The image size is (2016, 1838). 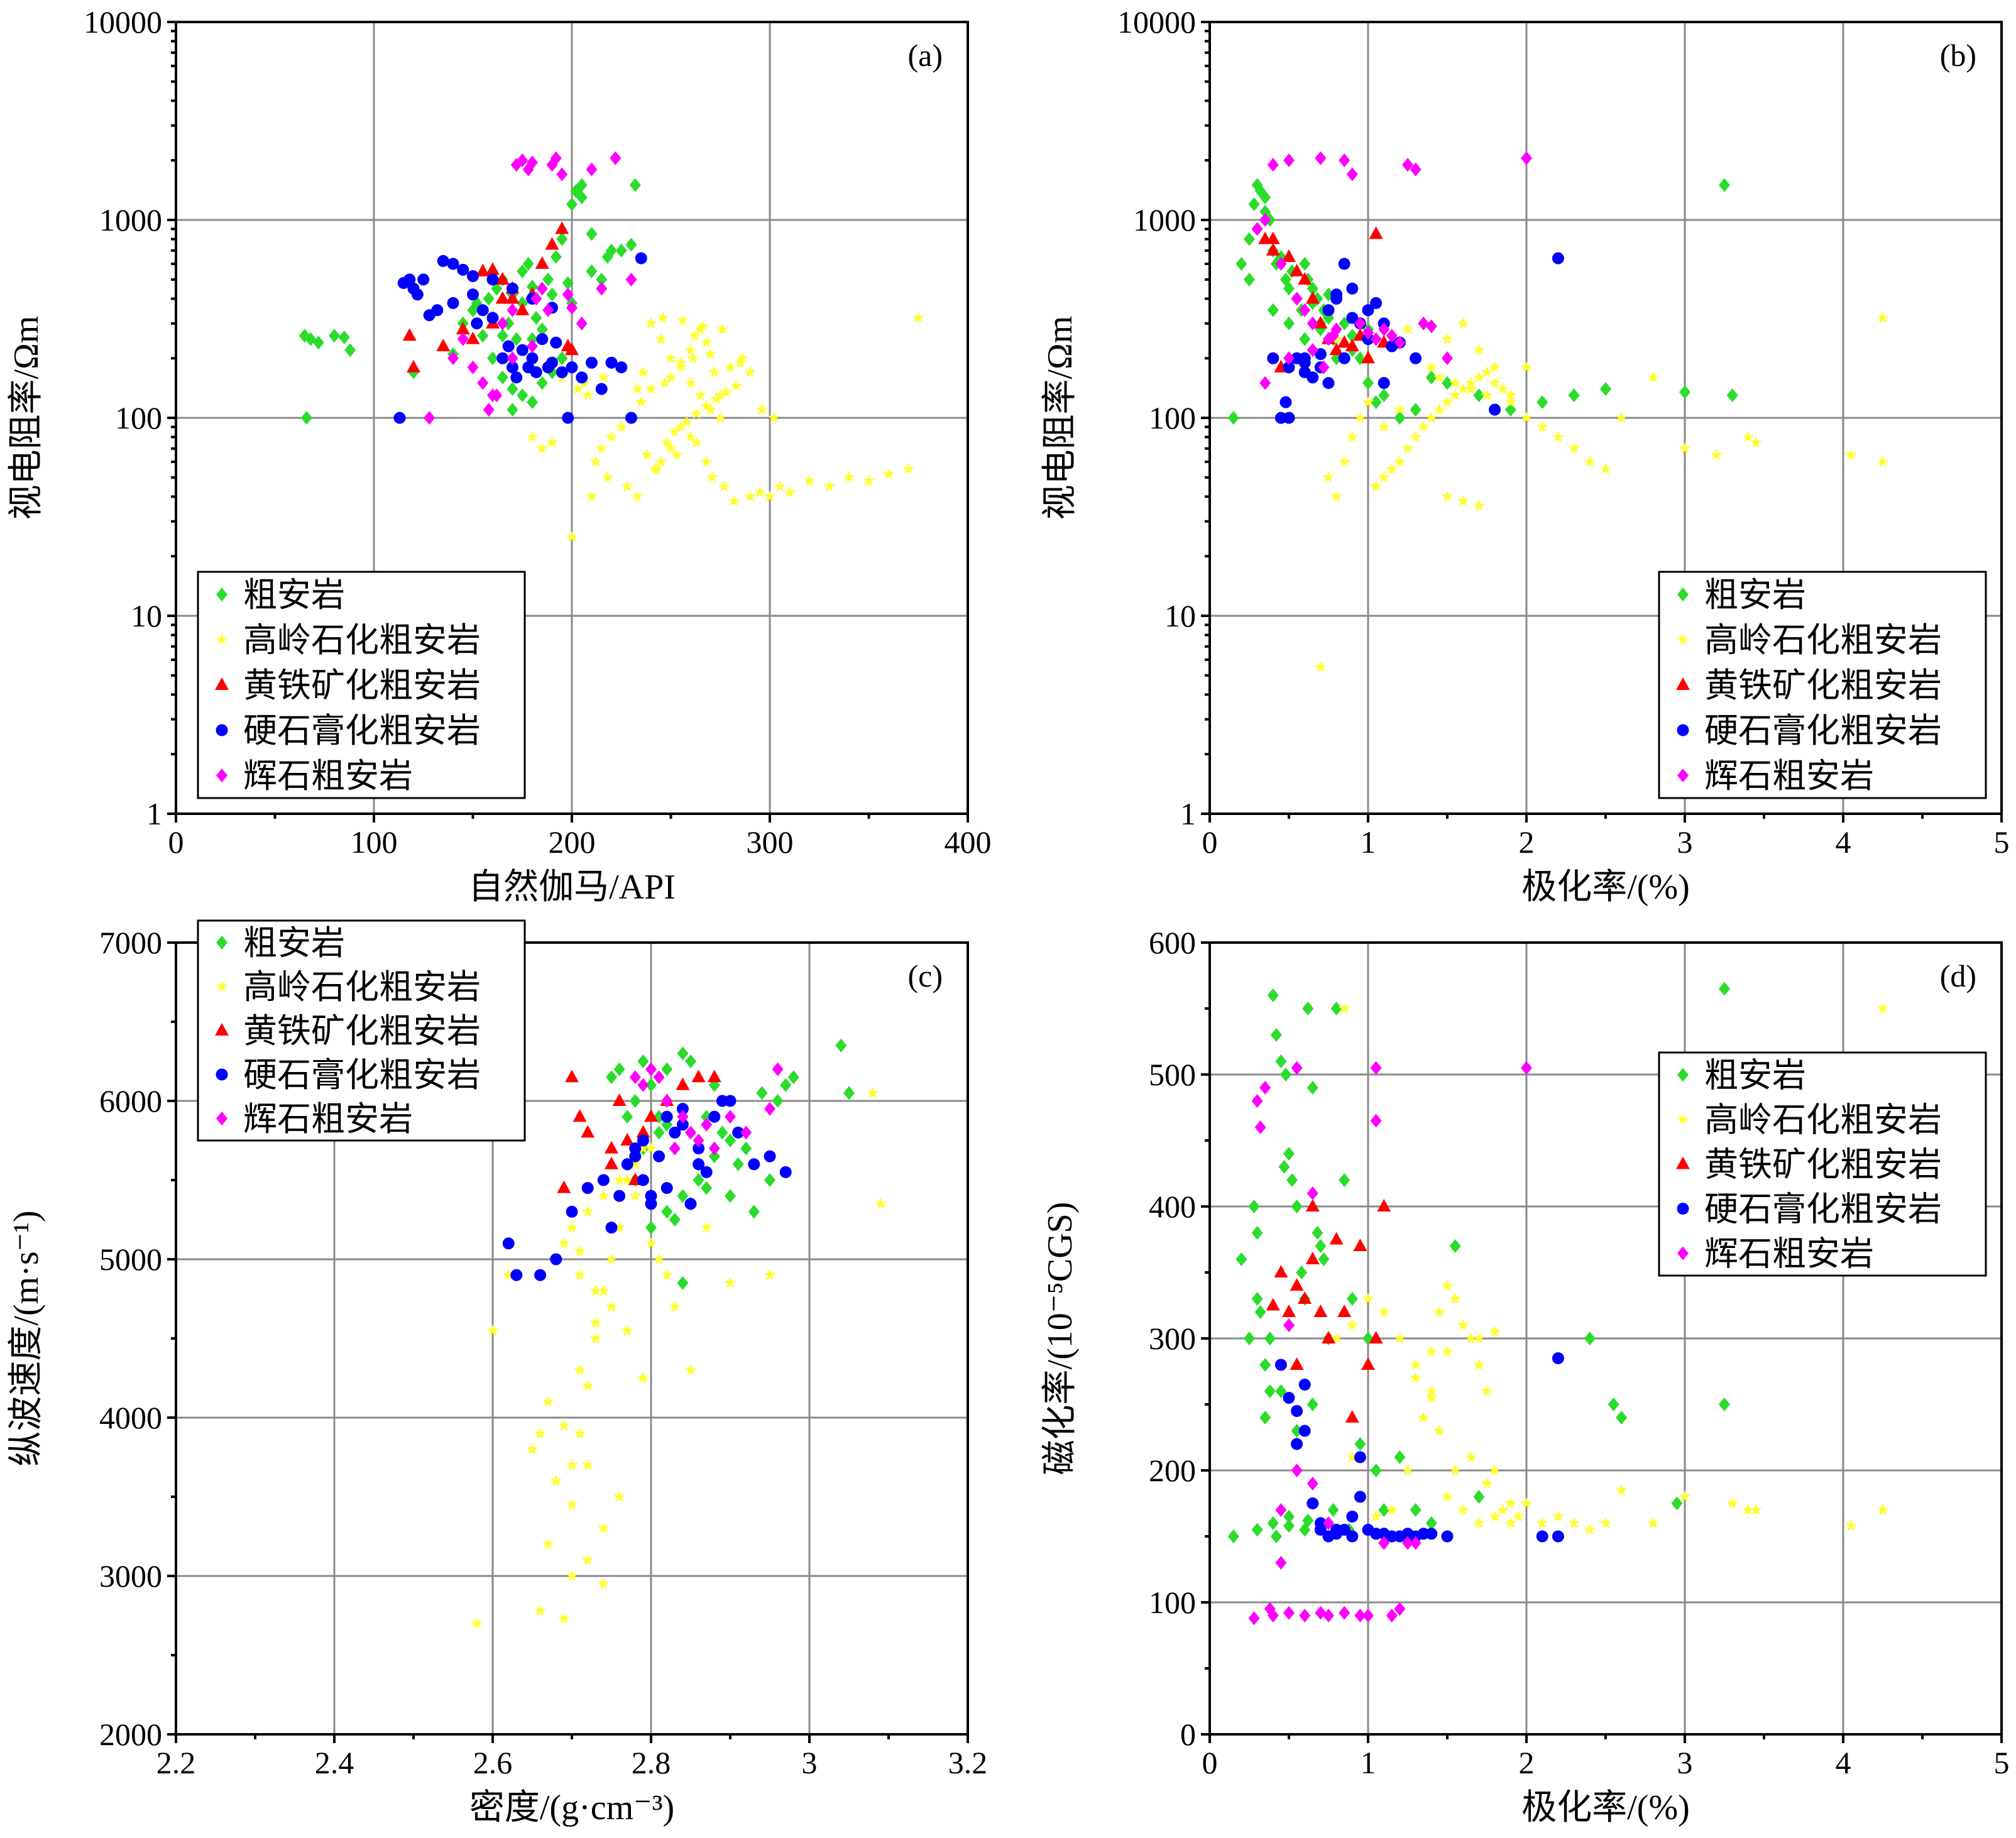 I want to click on y-axis-title: 纵波速度/(m·s⁻¹), so click(x=26, y=1338).